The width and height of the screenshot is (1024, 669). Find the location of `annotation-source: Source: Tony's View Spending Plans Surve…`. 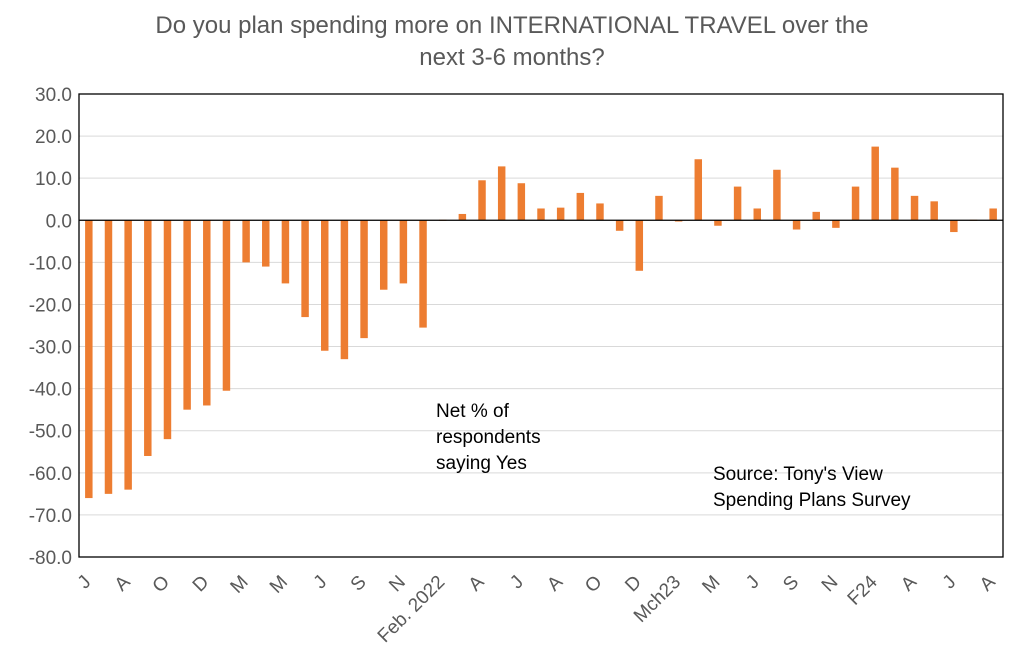

annotation-source: Source: Tony's View Spending Plans Surve… is located at coordinates (812, 487).